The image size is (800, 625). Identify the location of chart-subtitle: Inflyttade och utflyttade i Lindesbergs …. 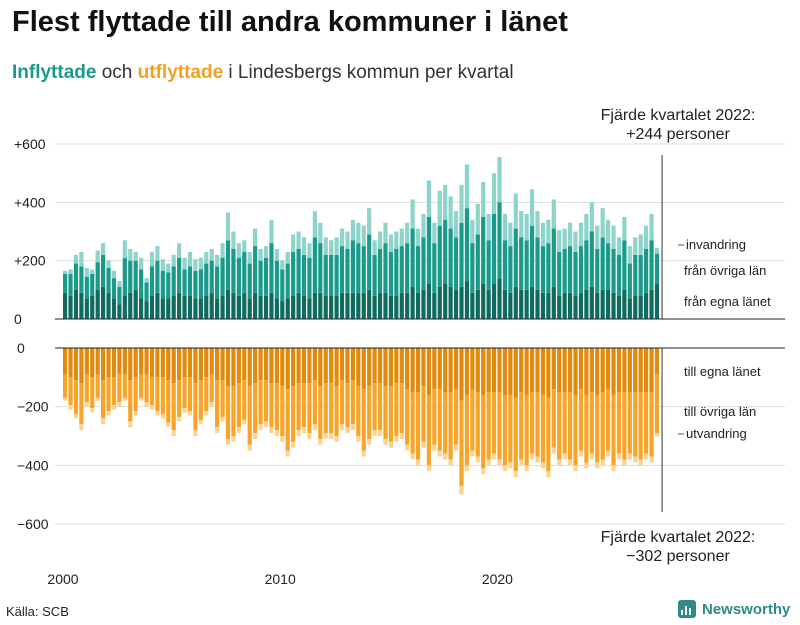
(263, 73).